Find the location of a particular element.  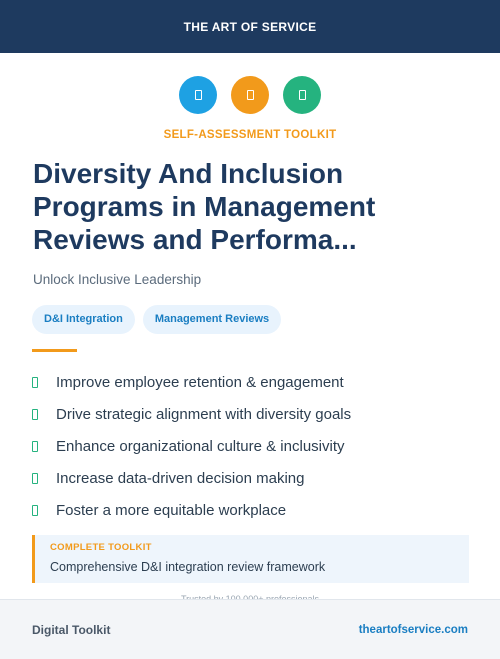

footer-bar: Digital Toolkit theartofservice.com is located at coordinates (250, 629).